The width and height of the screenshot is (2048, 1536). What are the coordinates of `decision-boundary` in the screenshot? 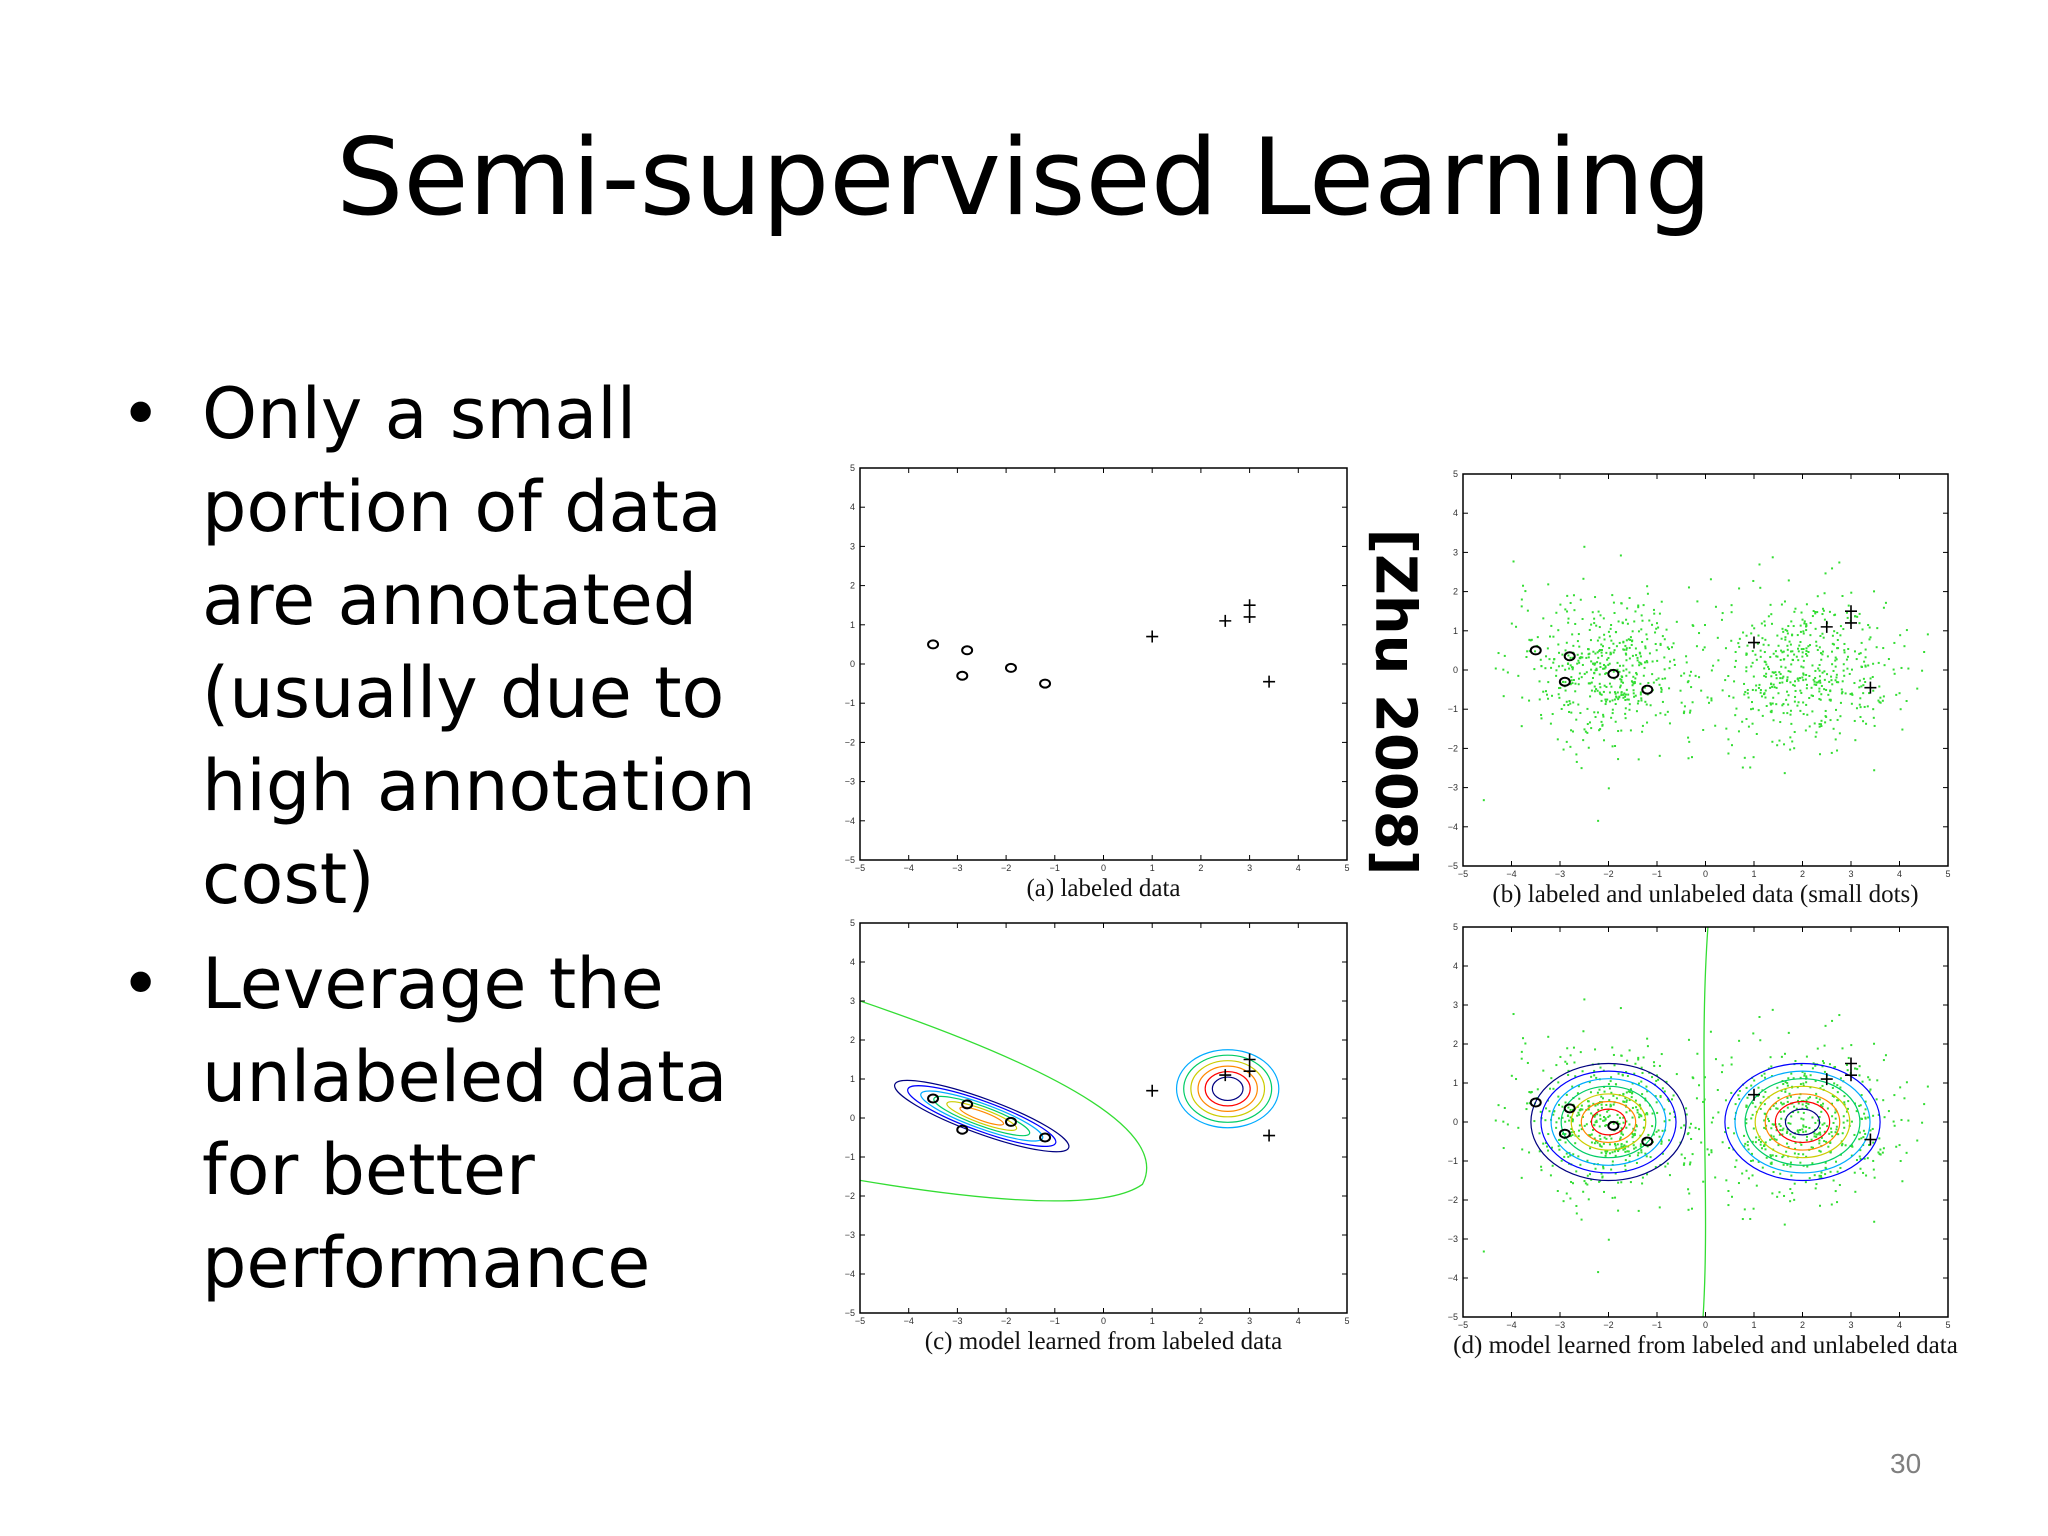 It's located at (1004, 1101).